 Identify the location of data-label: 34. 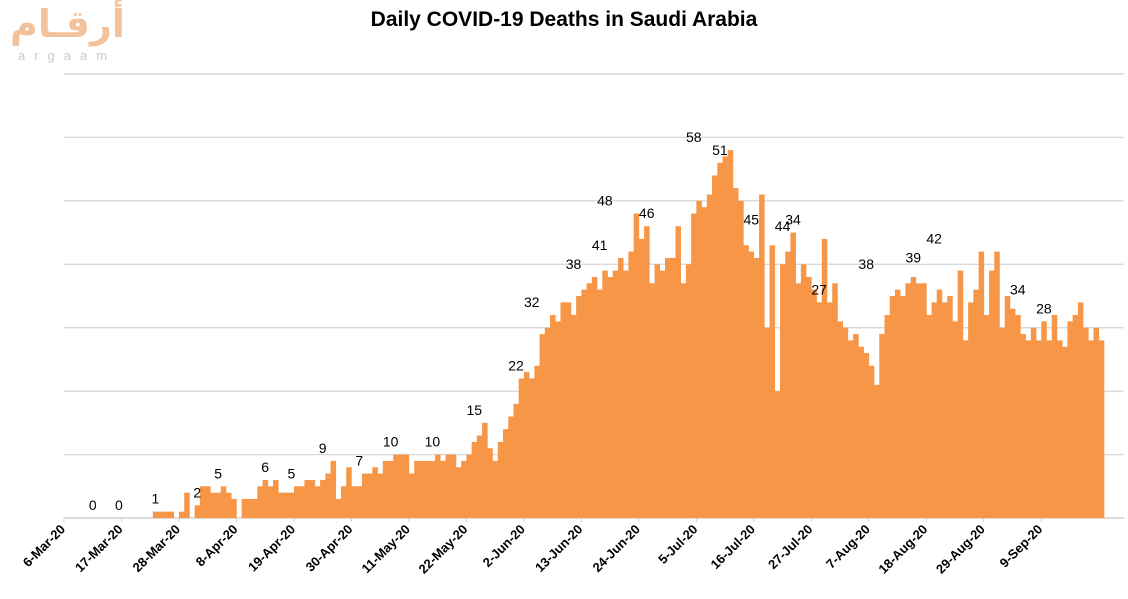
(1018, 289).